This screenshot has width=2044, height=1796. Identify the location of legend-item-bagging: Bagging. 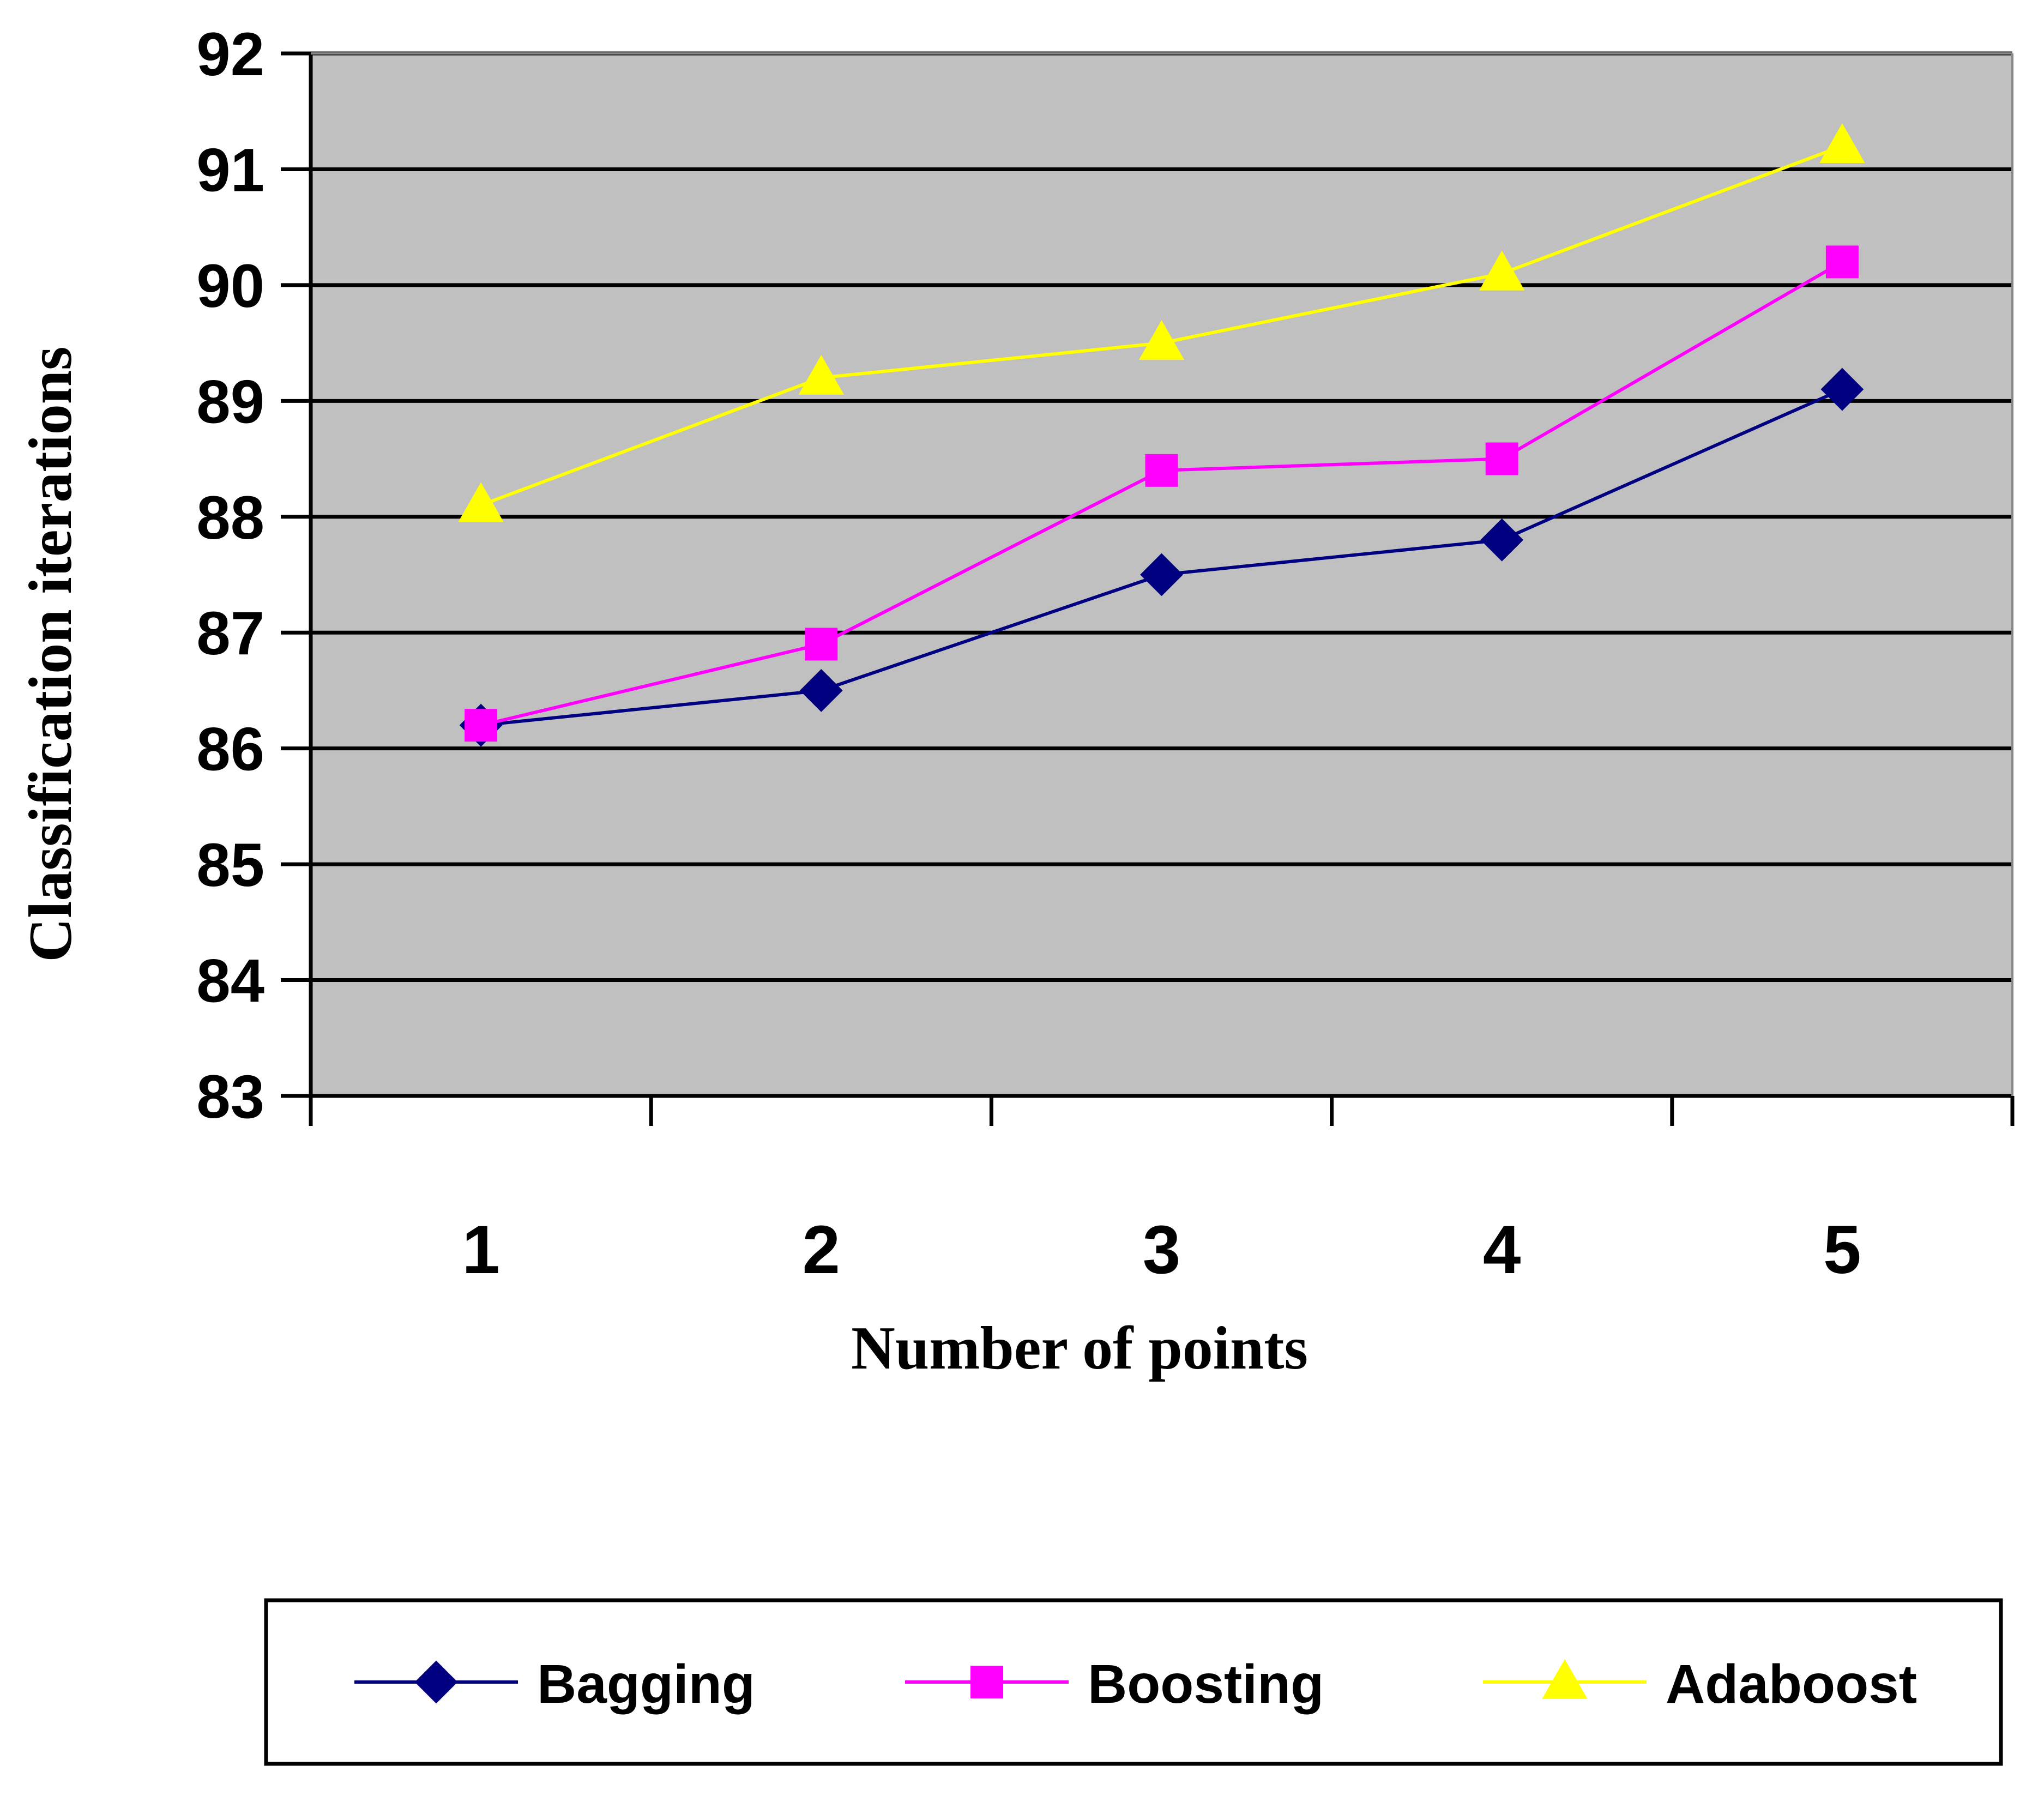
(554, 1684).